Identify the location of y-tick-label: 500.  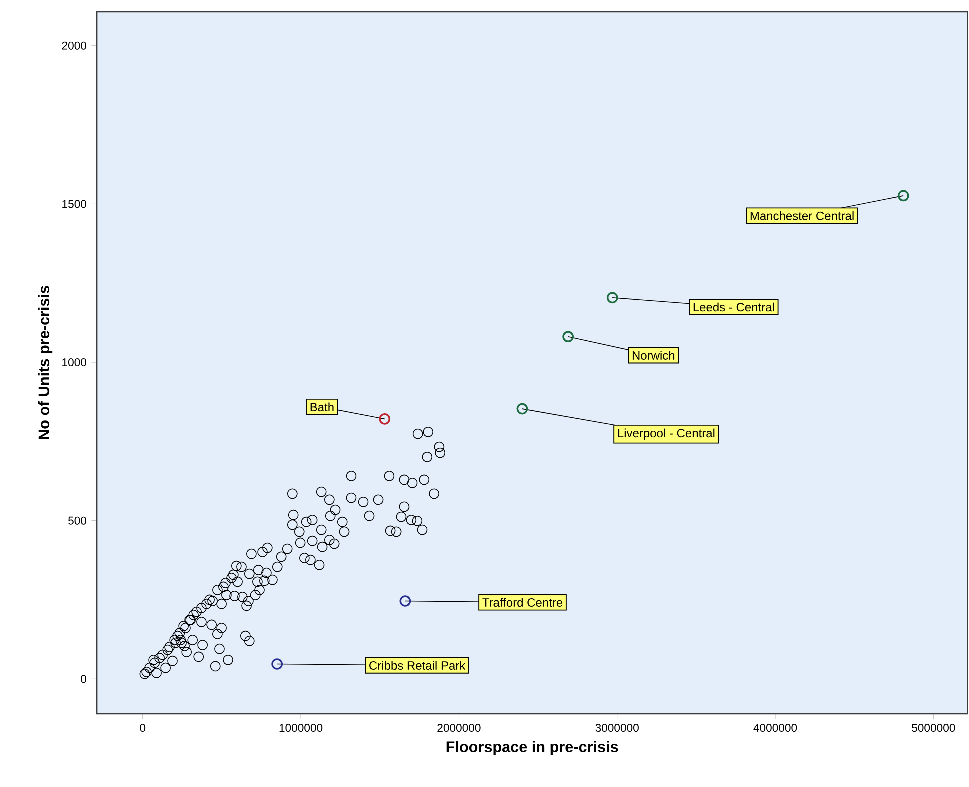
(77, 520).